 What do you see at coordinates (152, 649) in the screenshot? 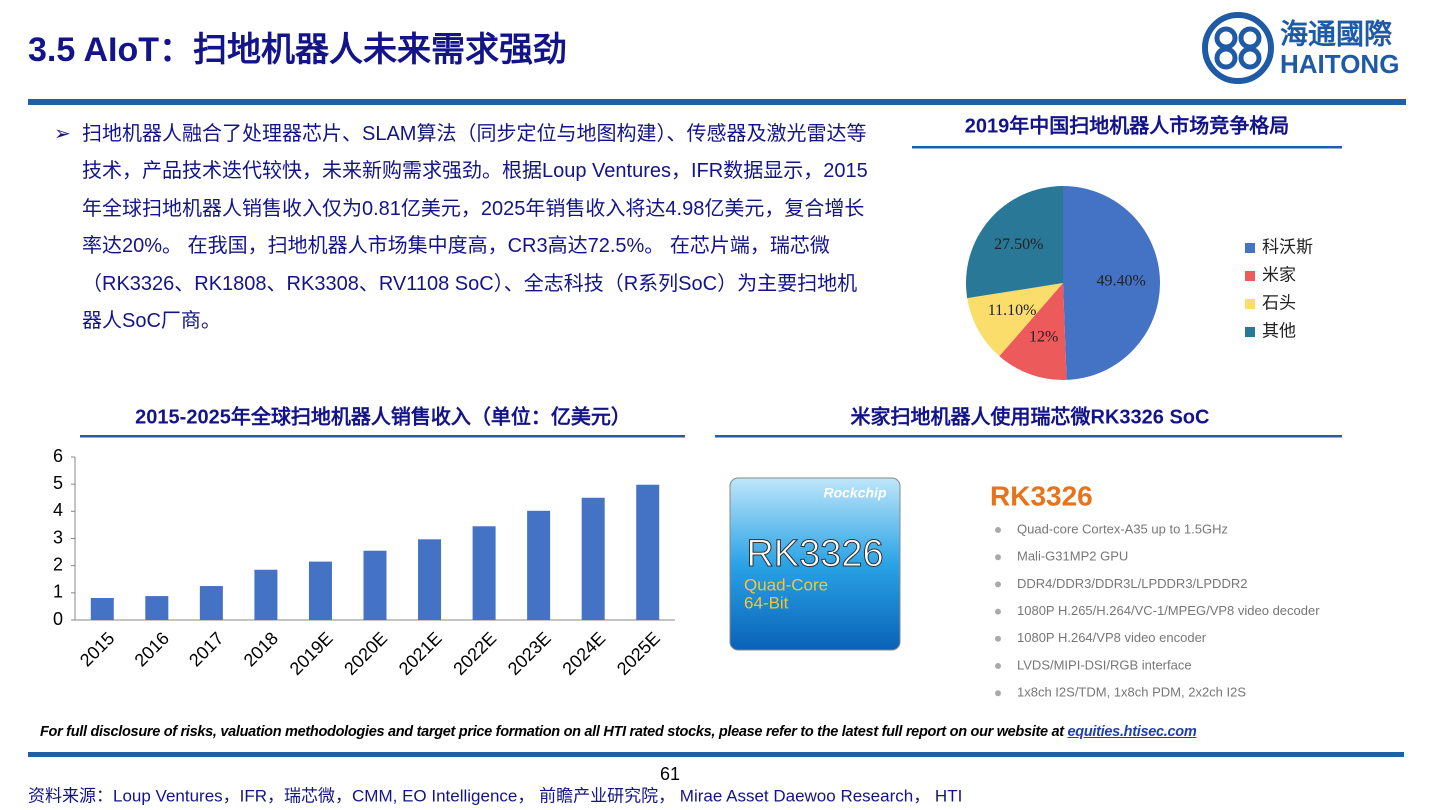
I see `x-tick-label: 2016` at bounding box center [152, 649].